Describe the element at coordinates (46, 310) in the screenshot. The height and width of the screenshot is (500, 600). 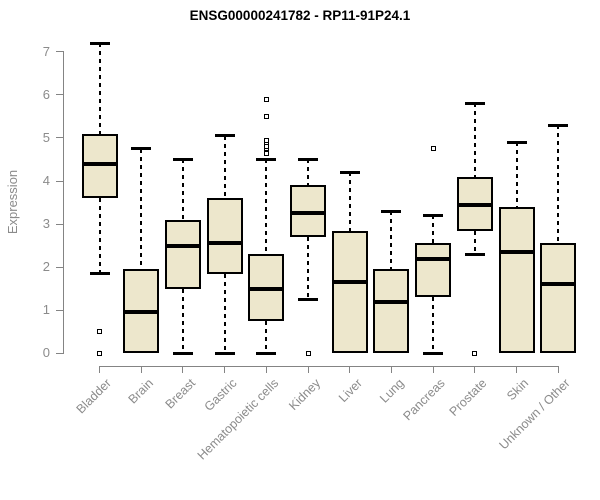
I see `y-tick-label: 1` at that location.